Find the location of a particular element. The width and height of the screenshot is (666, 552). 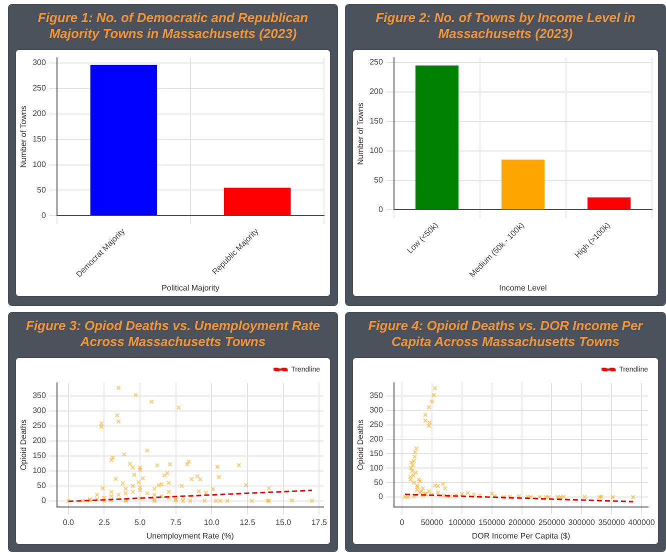

x-axis-title: Political Majority is located at coordinates (191, 287).